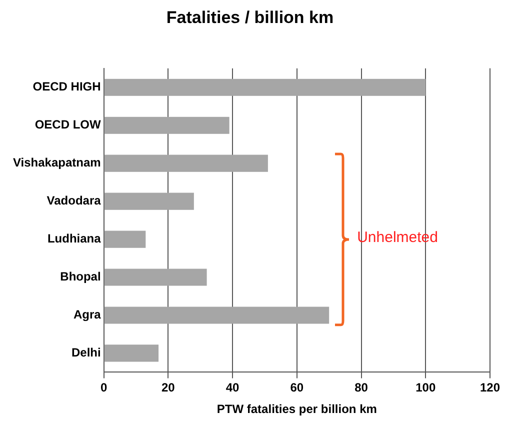 The image size is (510, 421). I want to click on x-tick-label: 20, so click(169, 387).